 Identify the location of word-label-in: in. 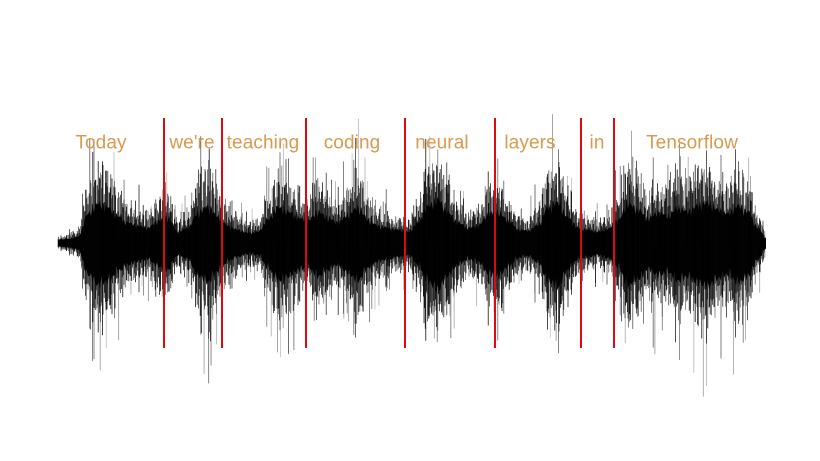
(597, 143).